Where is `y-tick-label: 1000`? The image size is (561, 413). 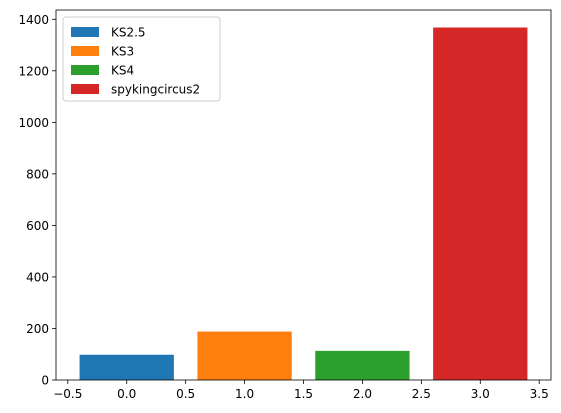 y-tick-label: 1000 is located at coordinates (33, 123).